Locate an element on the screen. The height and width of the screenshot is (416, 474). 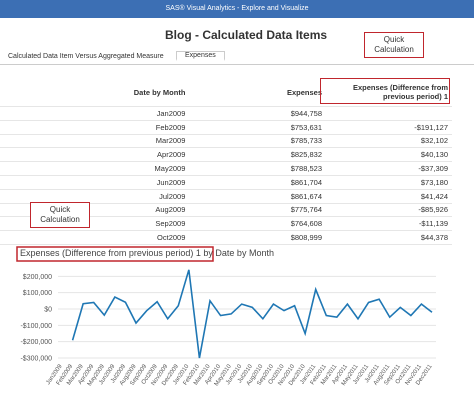
table-cell: Oct2009 is located at coordinates (95, 237).